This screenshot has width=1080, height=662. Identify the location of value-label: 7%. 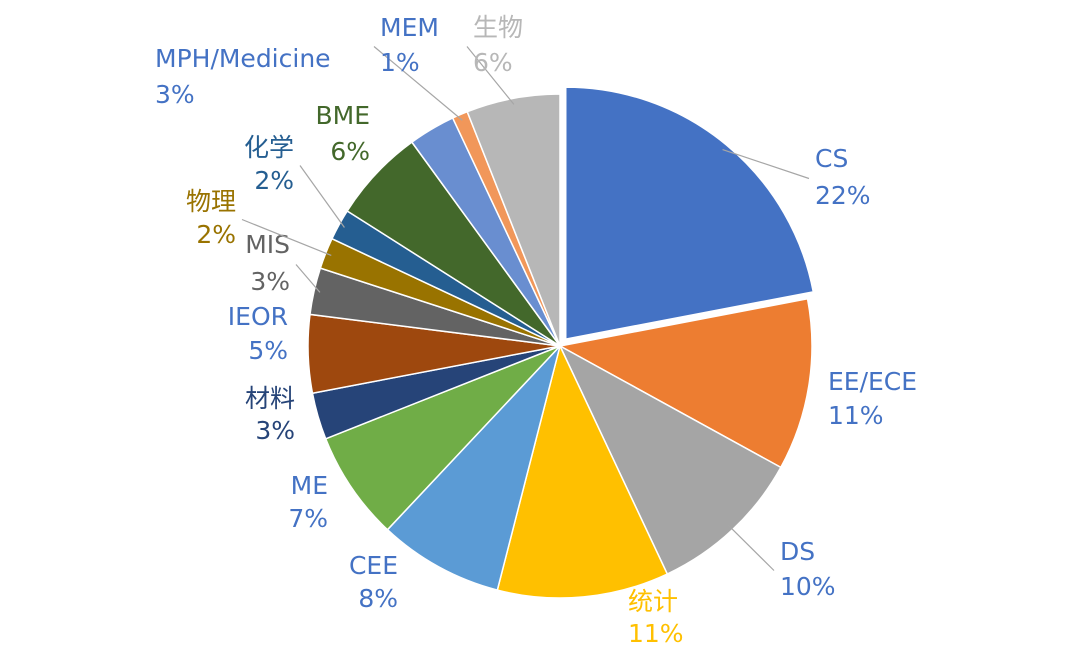
(308, 518).